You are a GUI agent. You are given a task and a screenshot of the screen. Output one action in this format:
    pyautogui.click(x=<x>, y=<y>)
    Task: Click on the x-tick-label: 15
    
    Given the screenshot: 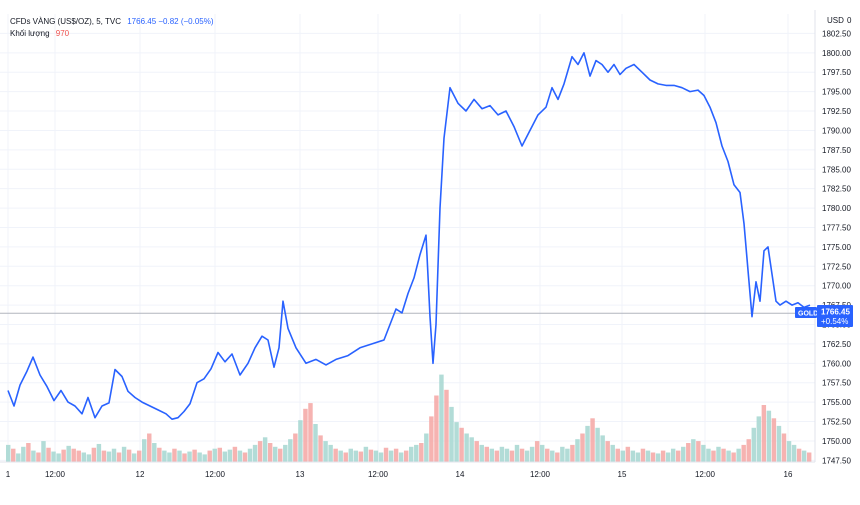 What is the action you would take?
    pyautogui.click(x=622, y=474)
    